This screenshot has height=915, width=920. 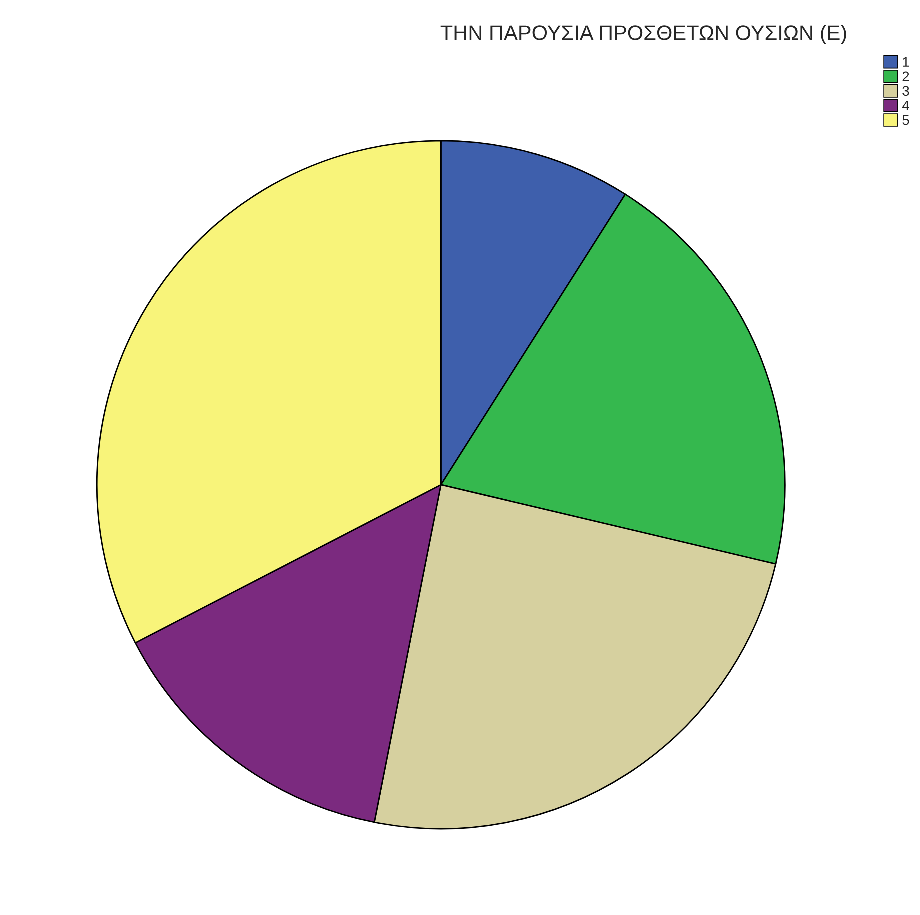 What do you see at coordinates (643, 34) in the screenshot?
I see `chart-title: ΤΗΝ ΠΑΡΟΥΣΙΑ ΠΡΟΣΘΕΤΩΝ ΟΥΣΙΩΝ (Ε)` at bounding box center [643, 34].